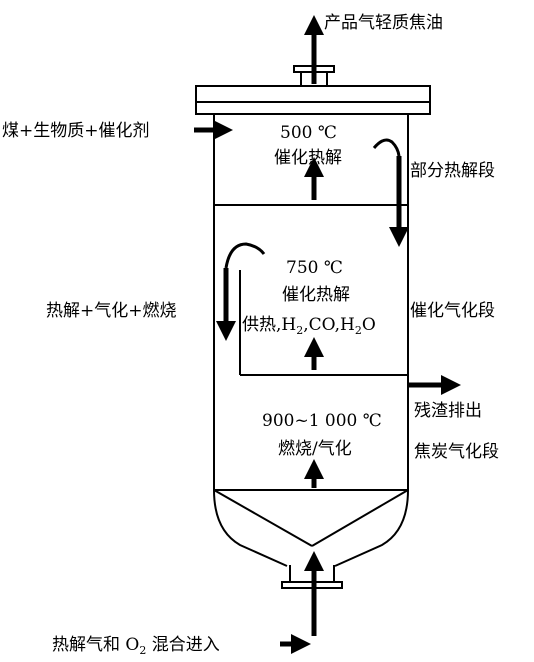 This screenshot has width=534, height=662. I want to click on temp-mid-label: 750 ℃, so click(314, 268).